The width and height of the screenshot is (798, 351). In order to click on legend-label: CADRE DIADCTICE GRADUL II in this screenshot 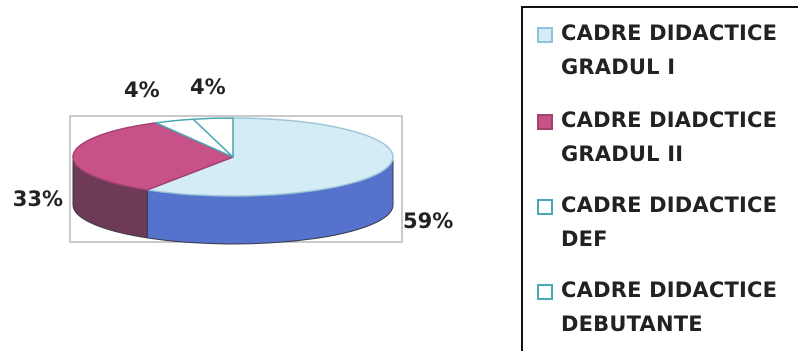, I will do `click(679, 137)`.